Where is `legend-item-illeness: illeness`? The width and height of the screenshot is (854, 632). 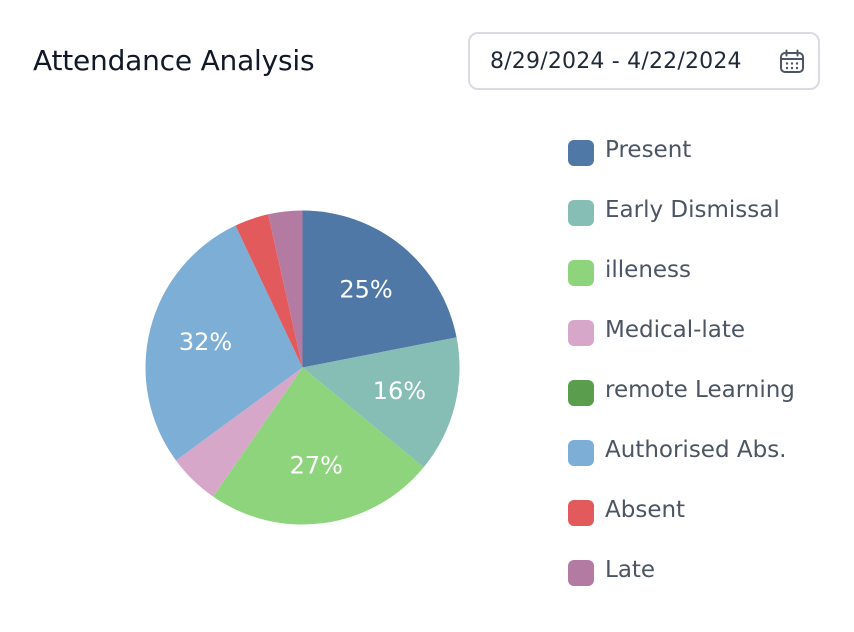
legend-item-illeness: illeness is located at coordinates (703, 284).